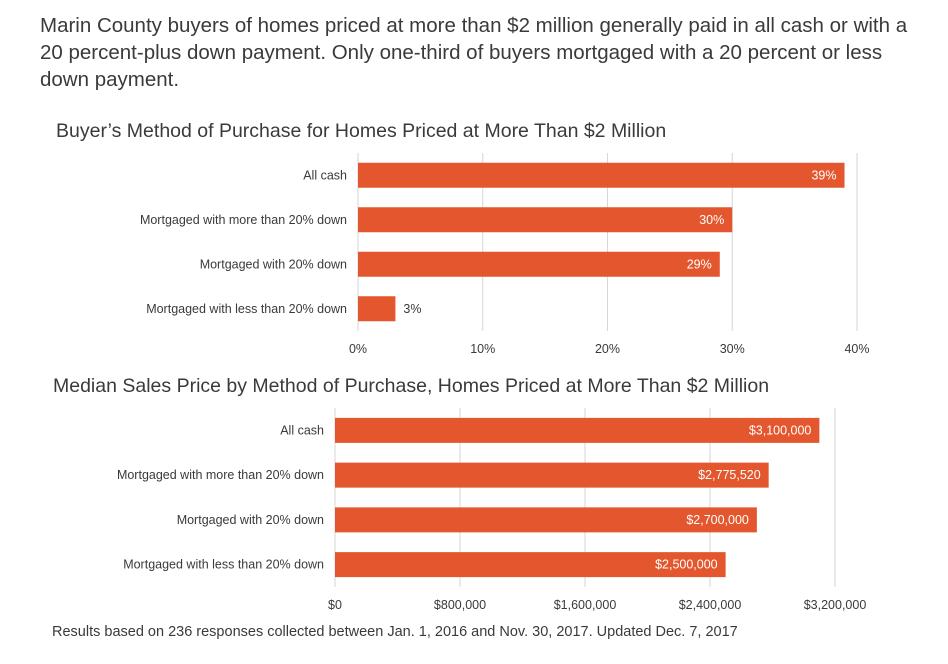 The width and height of the screenshot is (948, 664). I want to click on data-label: 29%, so click(699, 264).